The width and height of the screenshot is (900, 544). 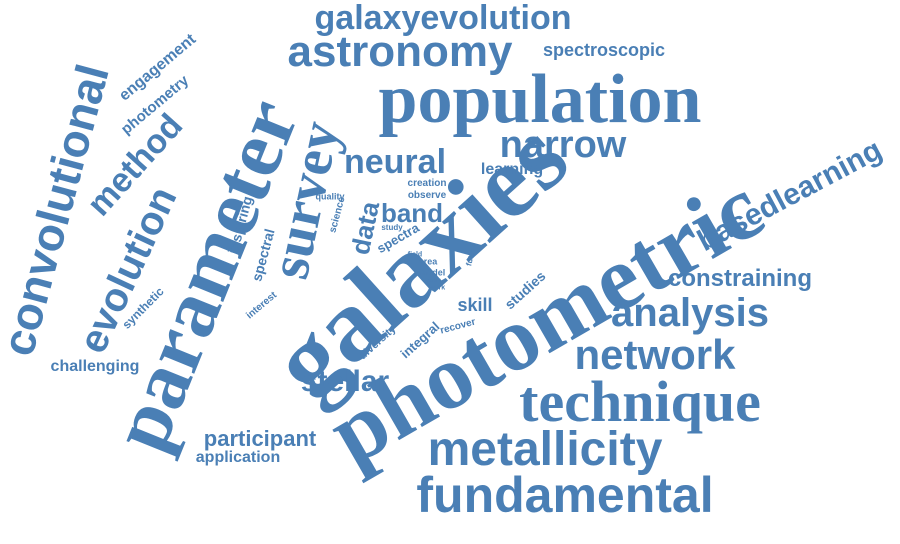 What do you see at coordinates (330, 196) in the screenshot?
I see `word-quality: quality` at bounding box center [330, 196].